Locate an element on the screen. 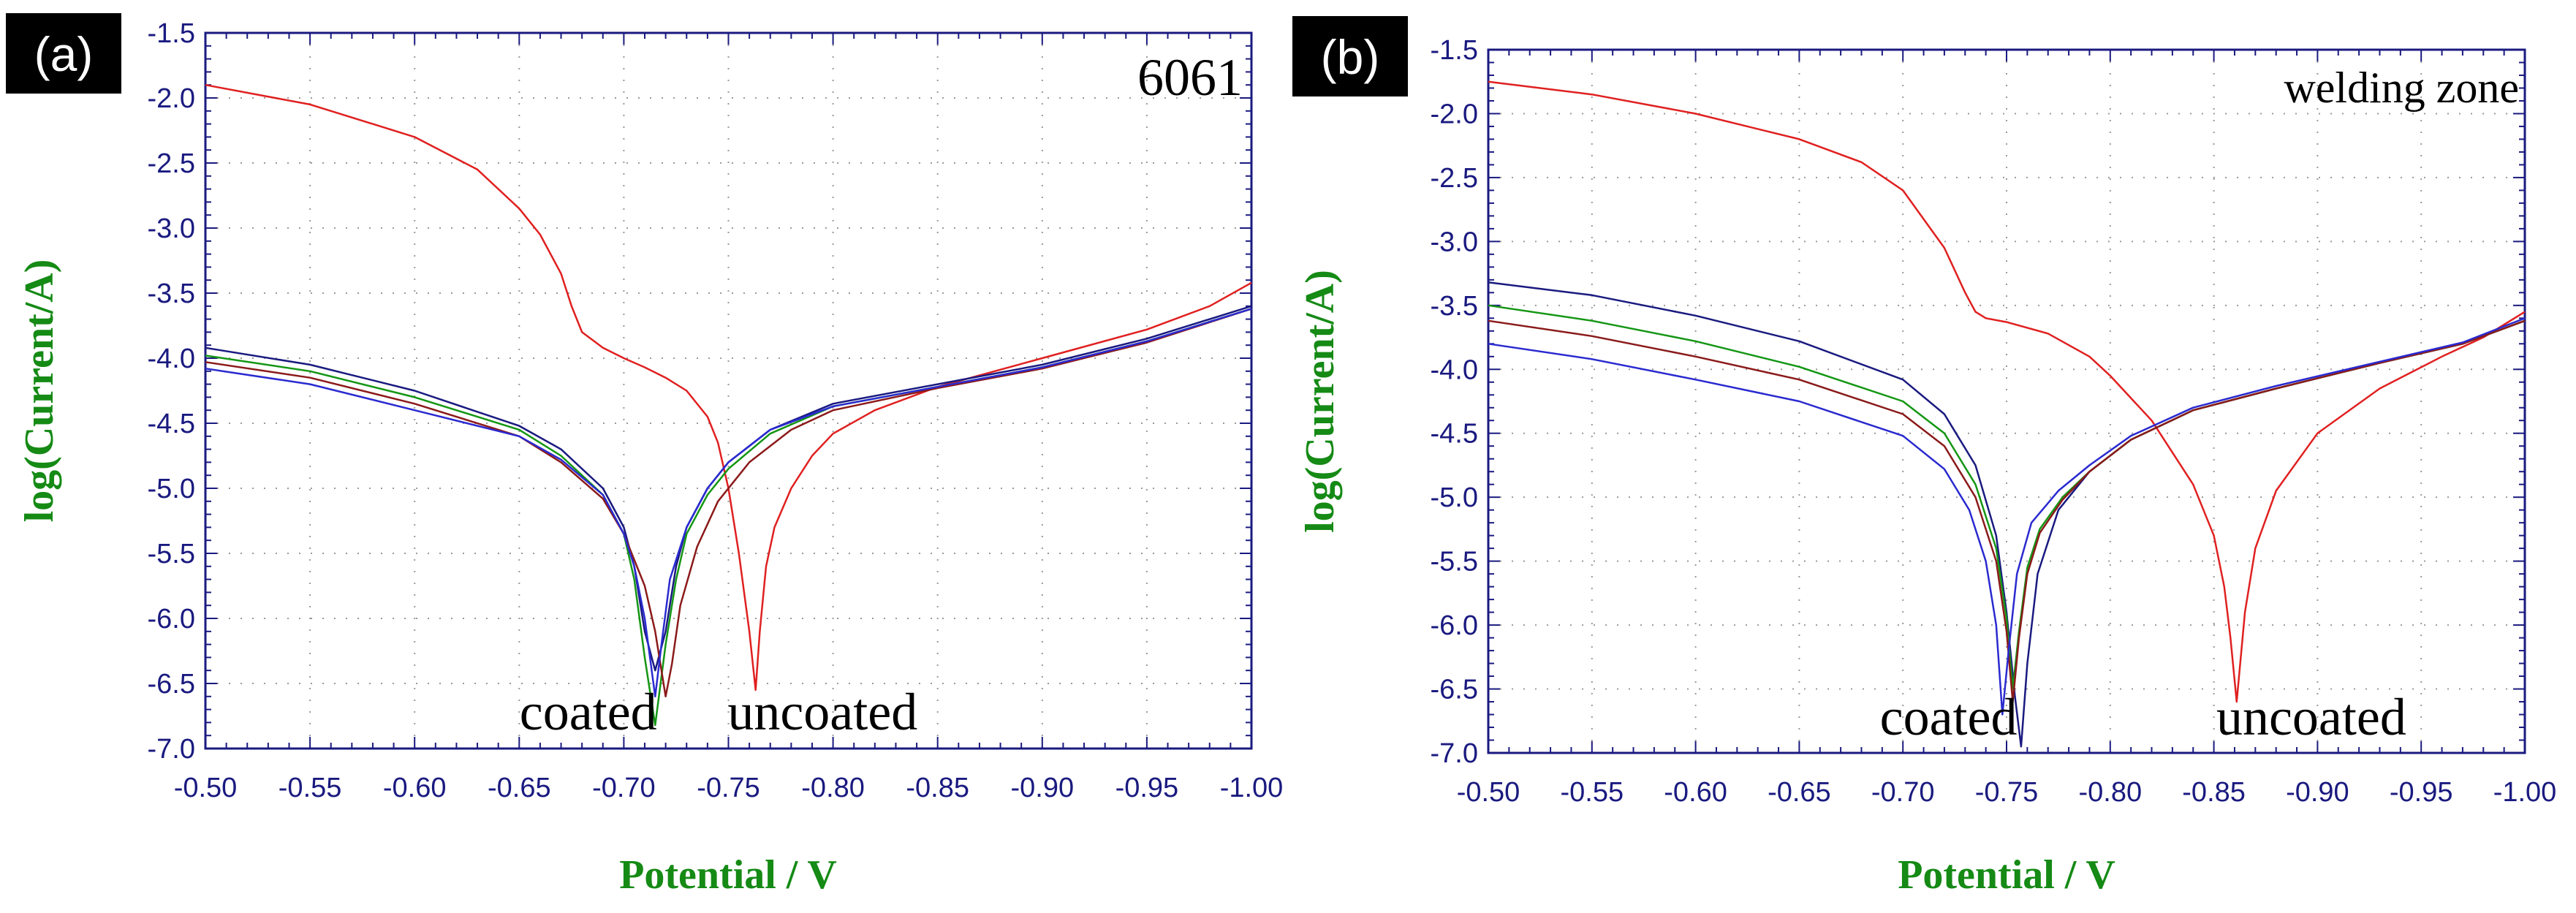 This screenshot has height=913, width=2576. chart-title: 6061 is located at coordinates (1190, 77).